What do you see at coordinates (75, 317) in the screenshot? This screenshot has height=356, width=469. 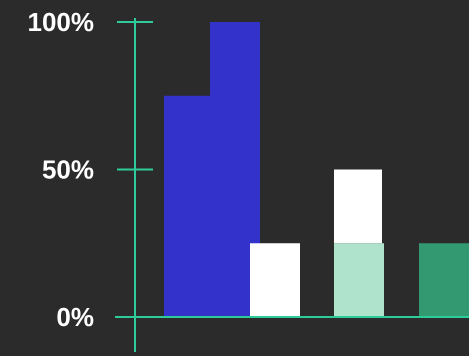 I see `y-tick-label-1: 0%` at bounding box center [75, 317].